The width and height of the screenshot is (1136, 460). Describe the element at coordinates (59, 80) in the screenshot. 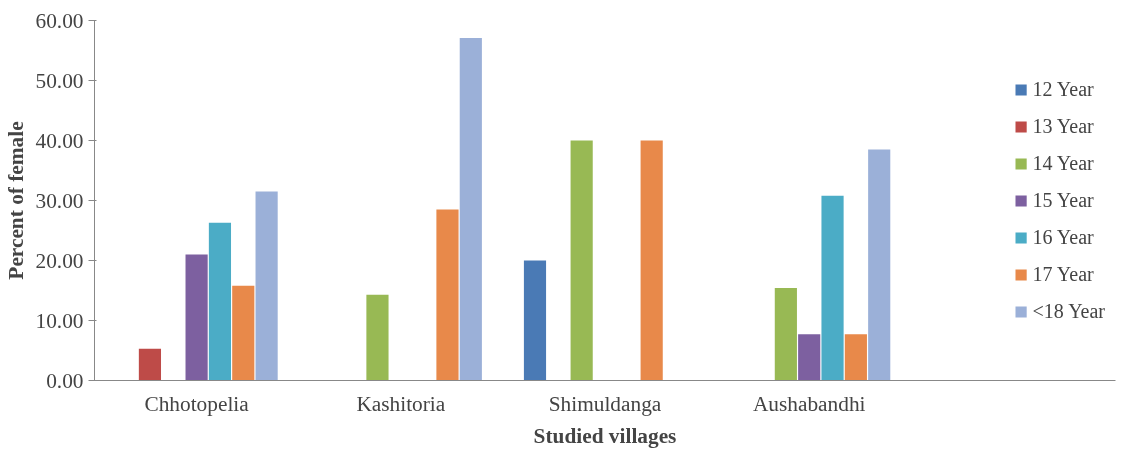

I see `y-tick-label: 50.00` at that location.